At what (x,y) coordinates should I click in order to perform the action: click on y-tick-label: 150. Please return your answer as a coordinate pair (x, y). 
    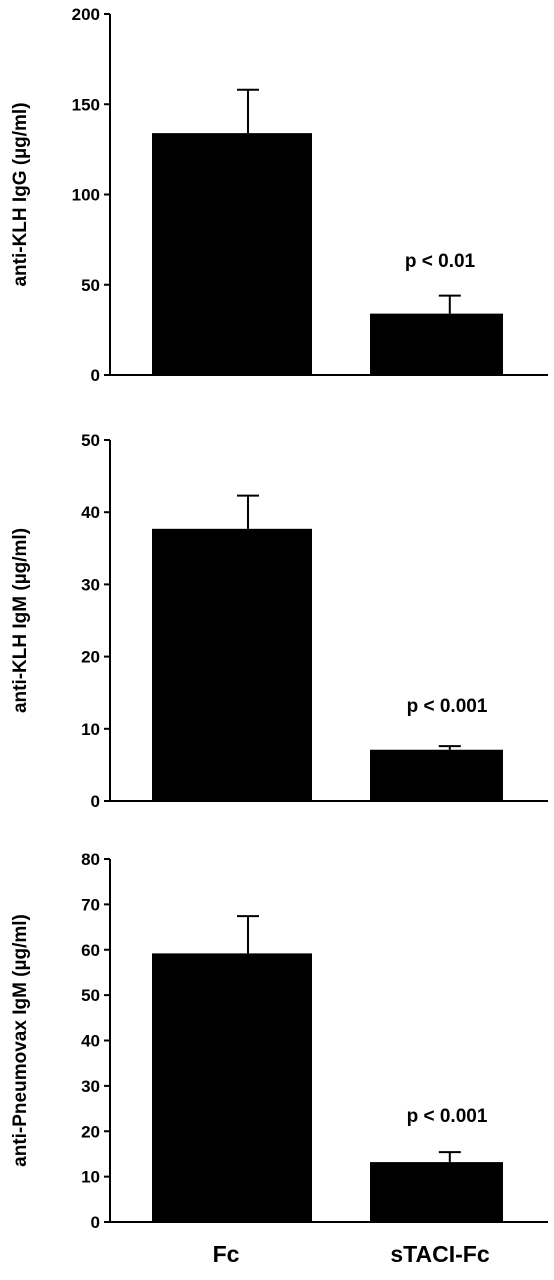
    Looking at the image, I should click on (86, 104).